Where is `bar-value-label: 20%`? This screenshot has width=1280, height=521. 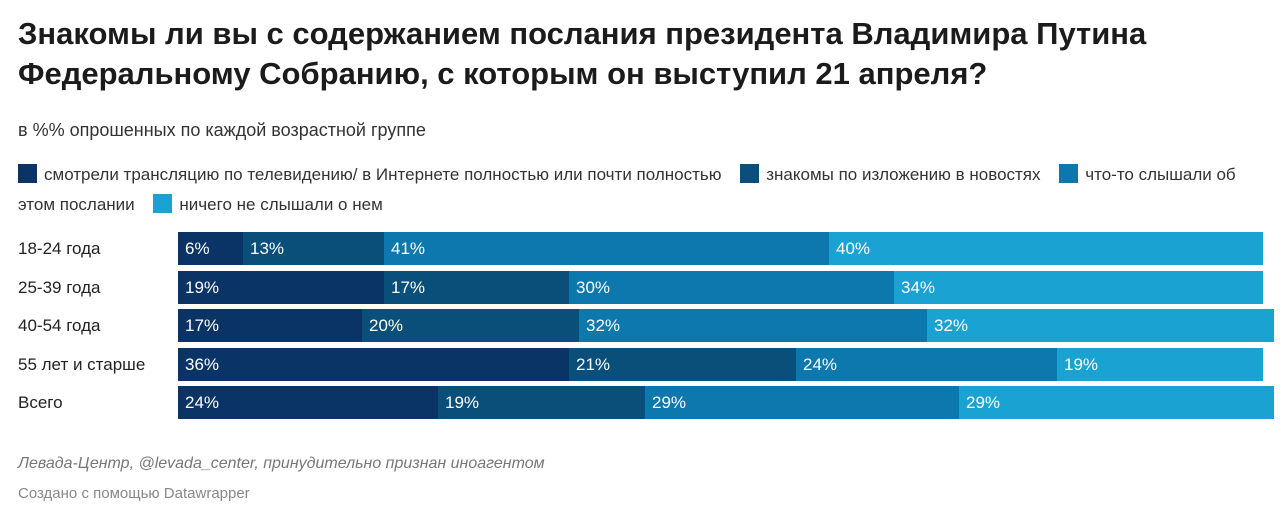 bar-value-label: 20% is located at coordinates (386, 325).